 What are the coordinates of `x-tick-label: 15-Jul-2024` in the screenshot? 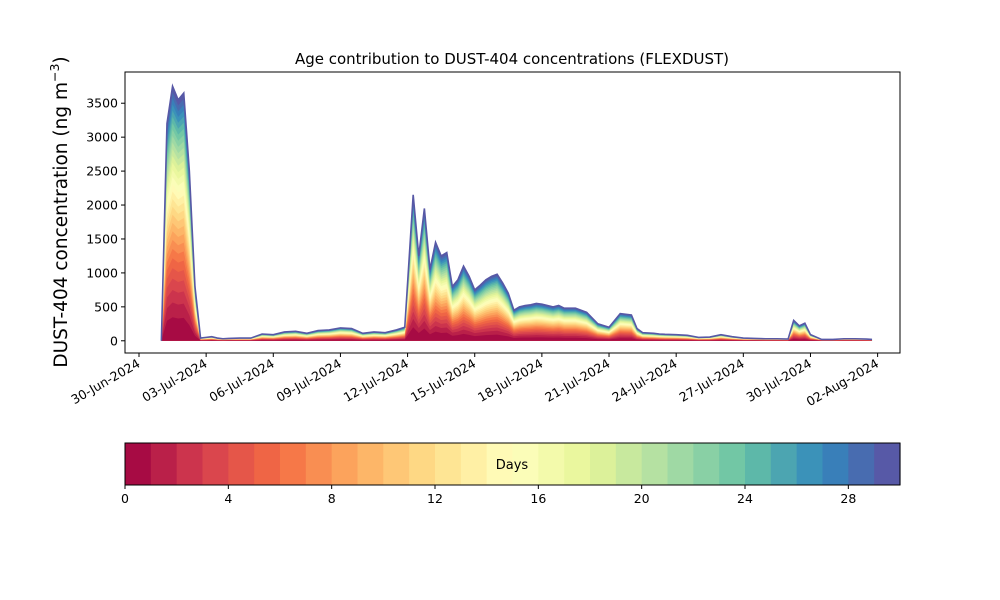 It's located at (443, 380).